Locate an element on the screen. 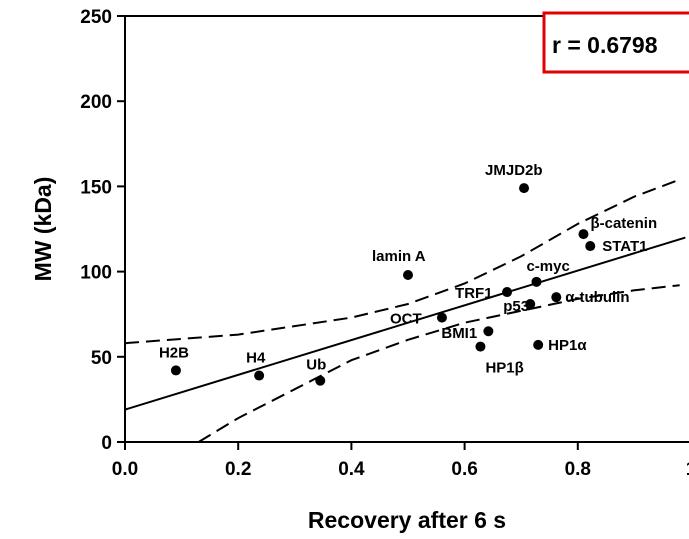 The width and height of the screenshot is (689, 539). x-tick-label: 0.0 is located at coordinates (125, 469).